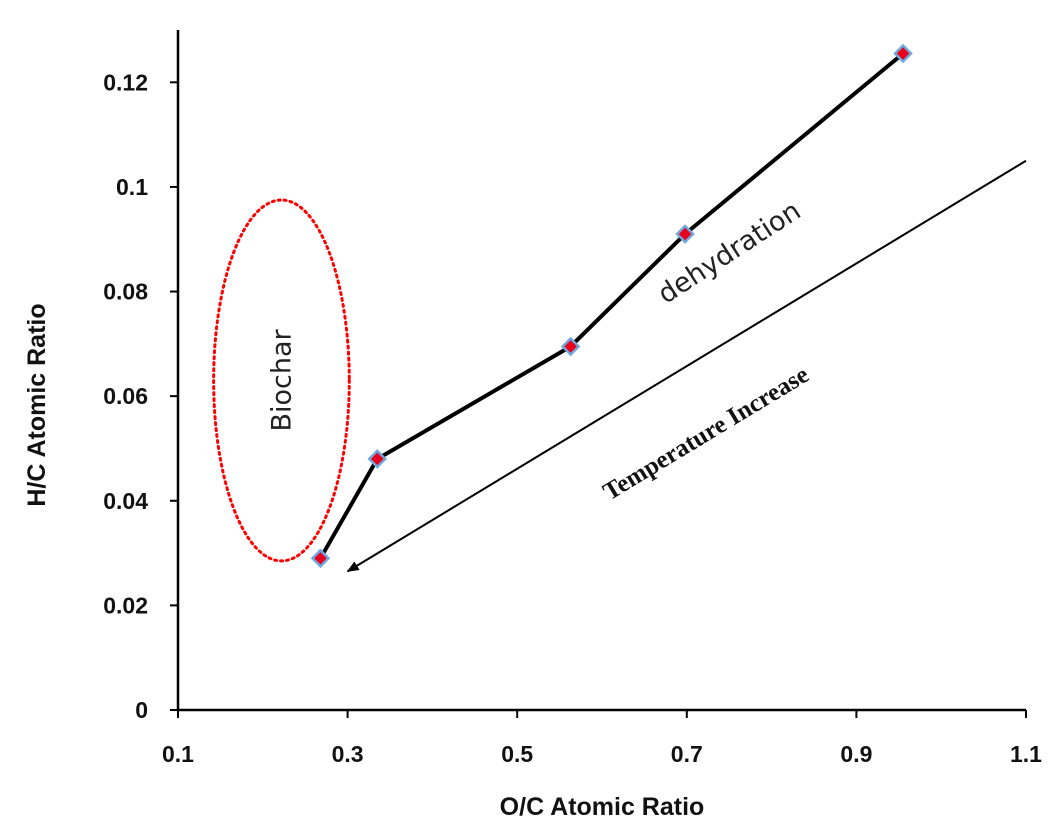  I want to click on y-tick-label: 0.12, so click(125, 82).